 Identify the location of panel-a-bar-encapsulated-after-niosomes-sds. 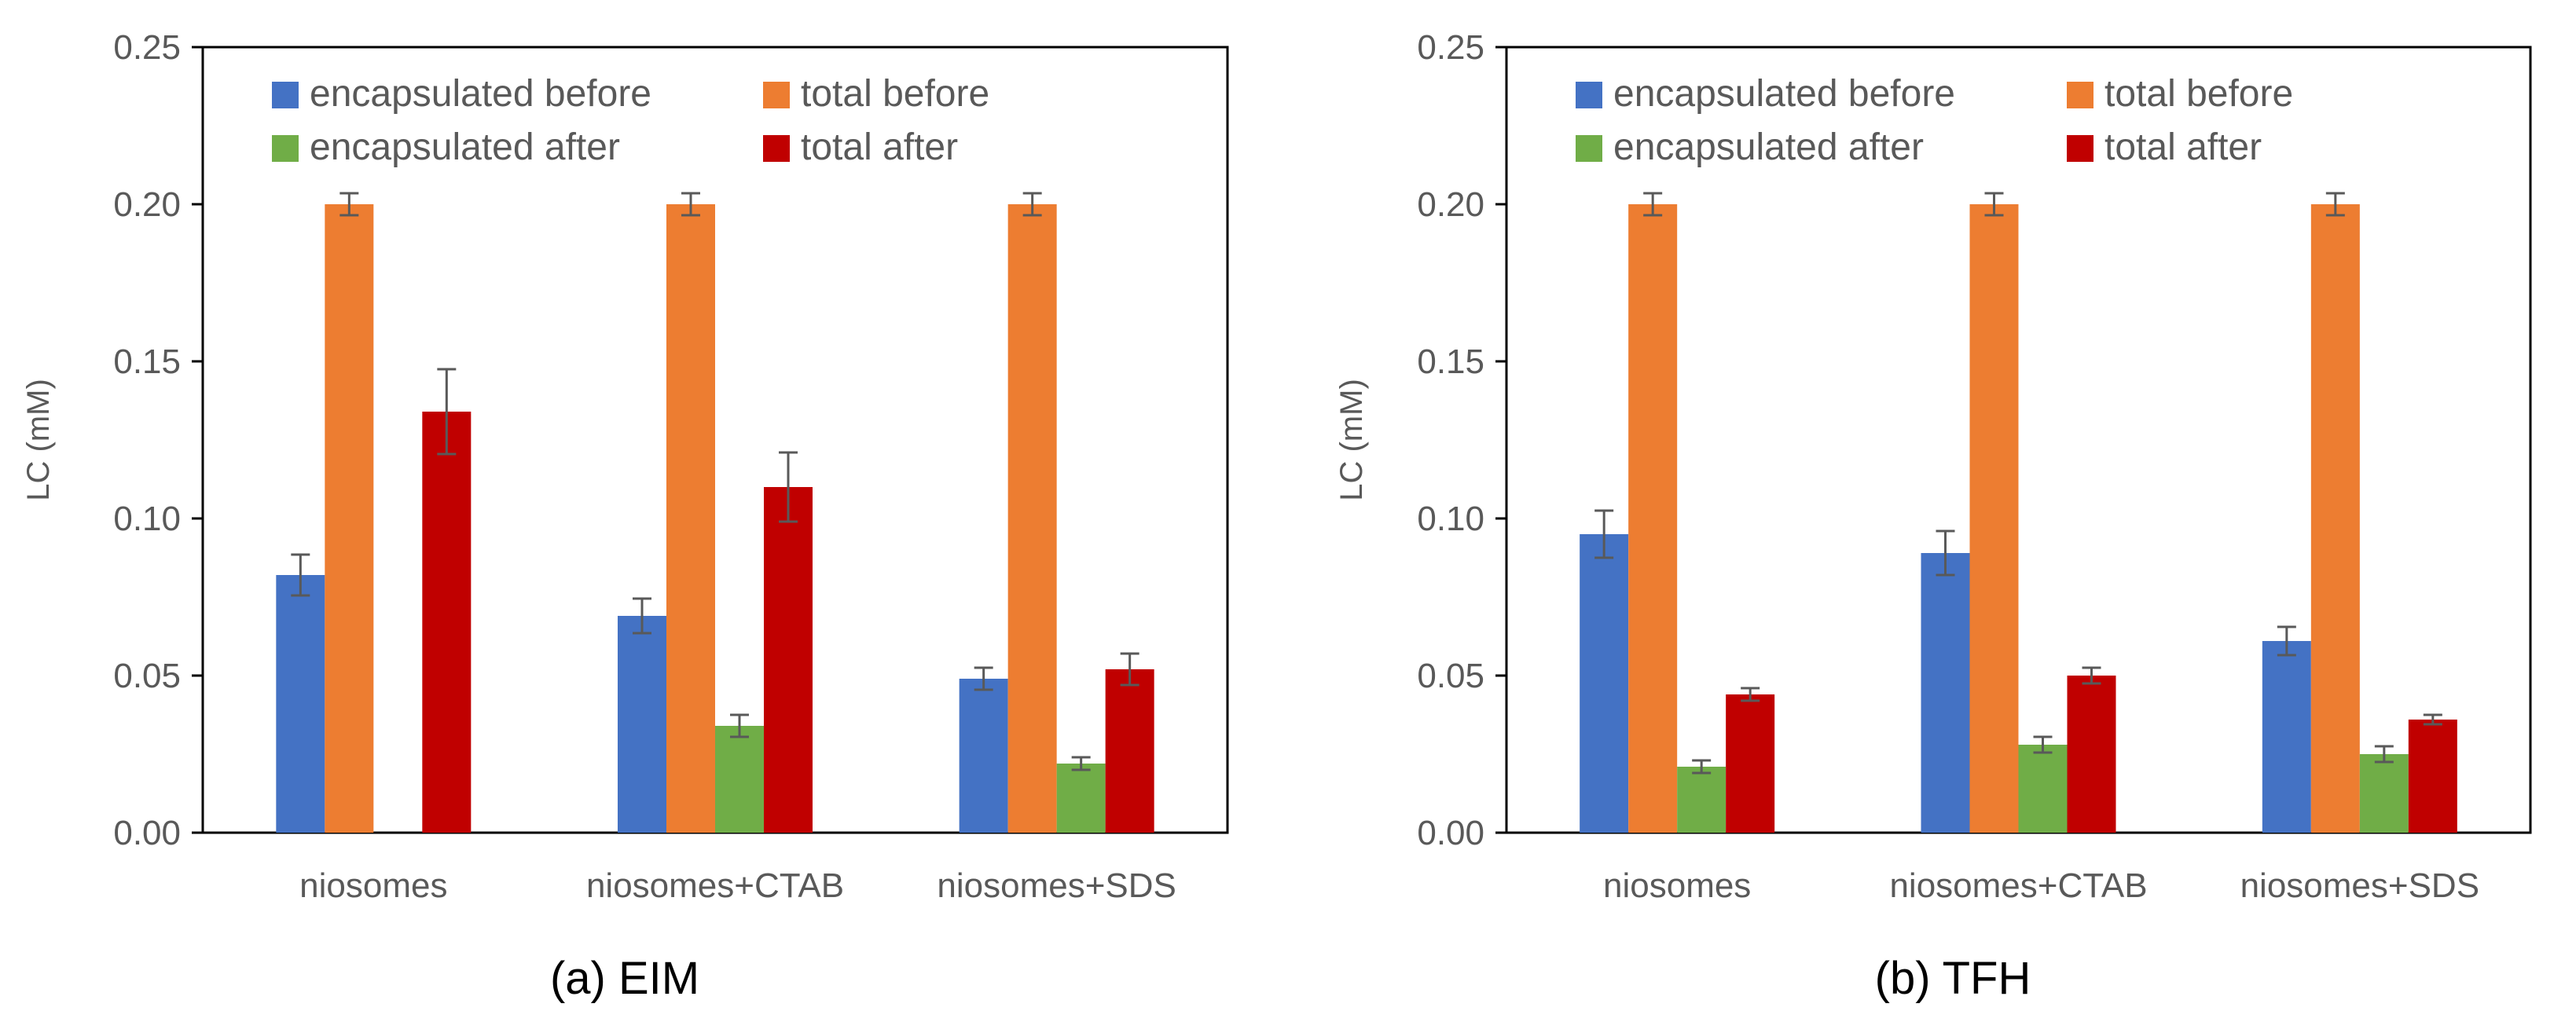
(1081, 798).